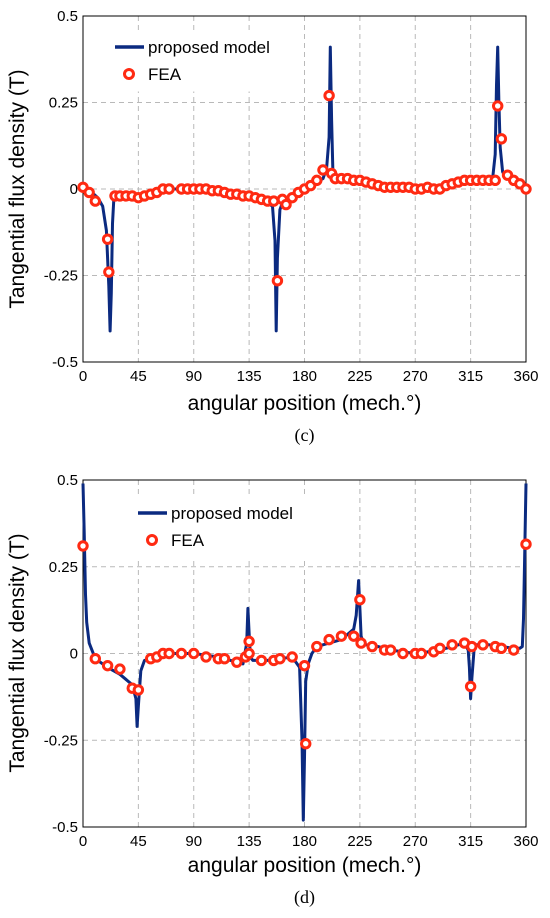  I want to click on panel-caption: (d), so click(304, 897).